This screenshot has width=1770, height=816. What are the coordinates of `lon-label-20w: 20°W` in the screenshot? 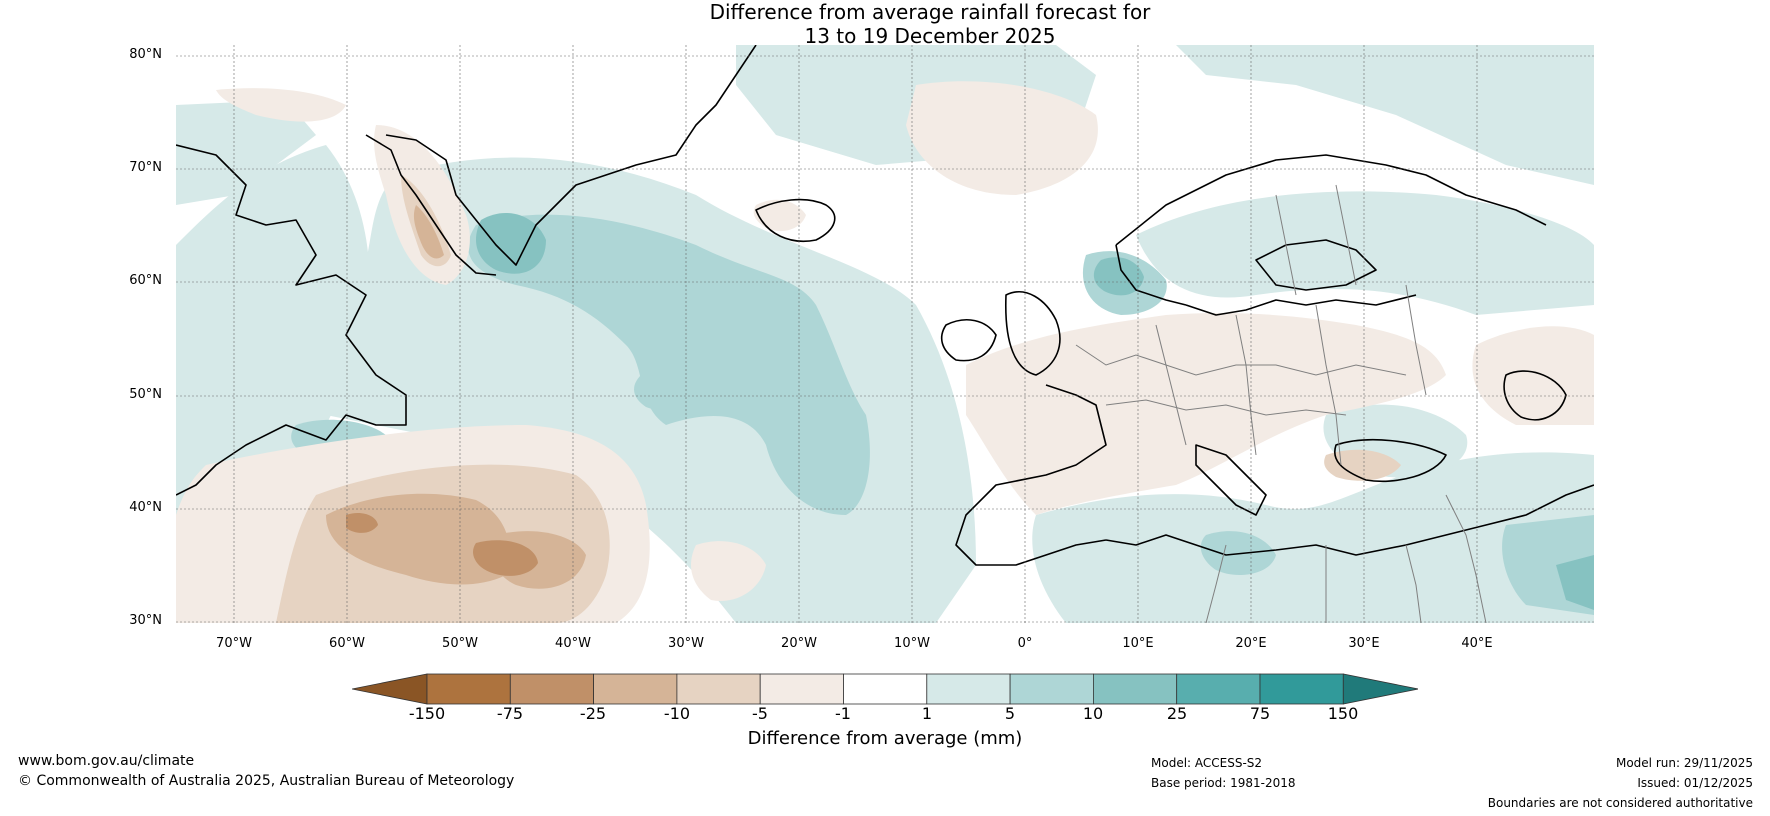 It's located at (799, 643).